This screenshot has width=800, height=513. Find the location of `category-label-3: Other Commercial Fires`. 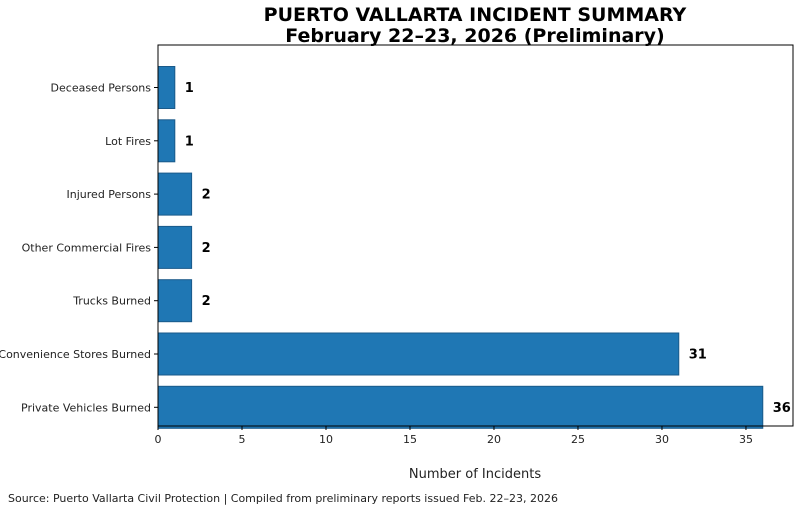

category-label-3: Other Commercial Fires is located at coordinates (87, 247).